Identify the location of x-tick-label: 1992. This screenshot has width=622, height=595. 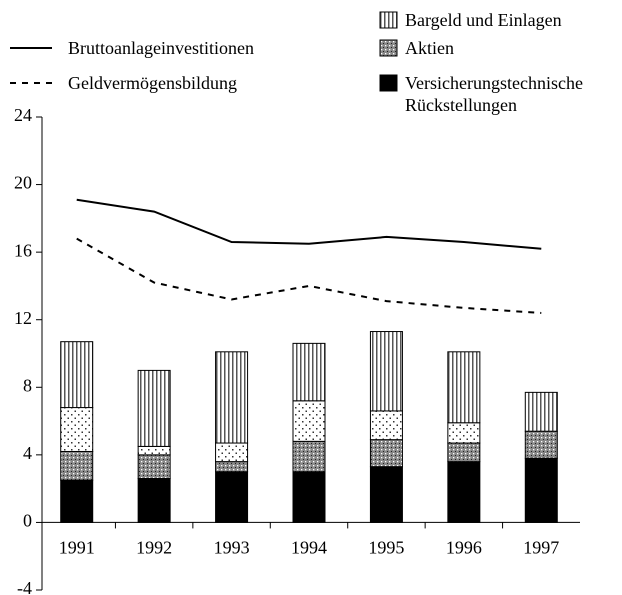
(154, 548).